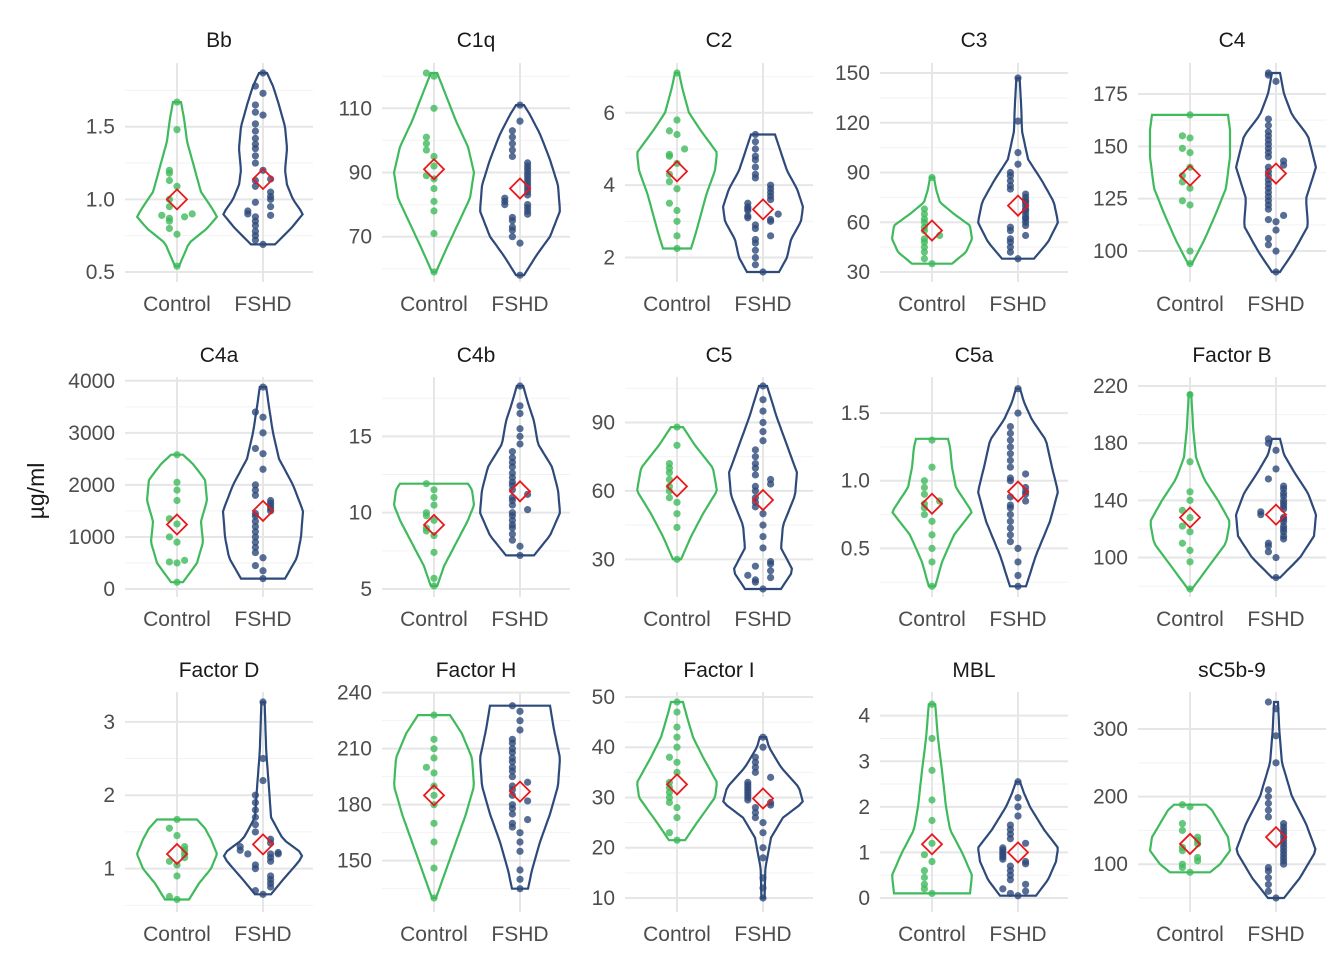  I want to click on y-tick-label: 175, so click(1110, 94).